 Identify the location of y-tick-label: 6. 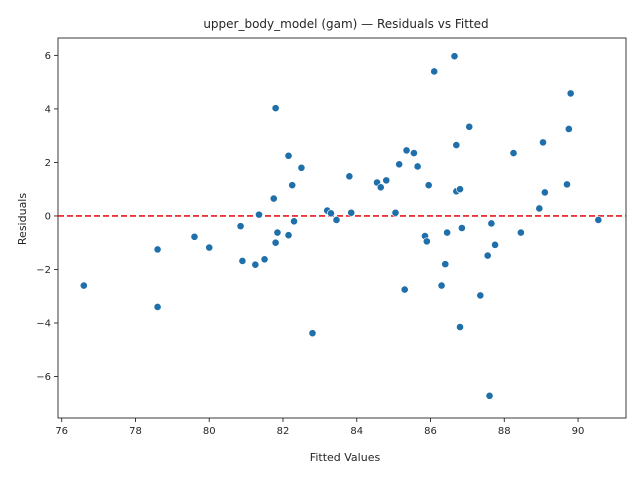
(48, 56).